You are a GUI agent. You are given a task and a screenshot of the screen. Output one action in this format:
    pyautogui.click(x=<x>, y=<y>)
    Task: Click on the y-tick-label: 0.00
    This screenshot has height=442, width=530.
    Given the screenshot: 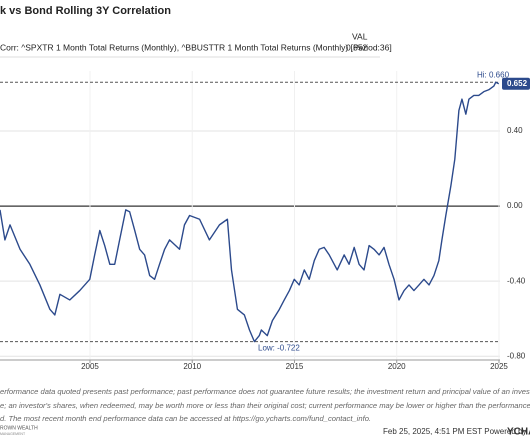 What is the action you would take?
    pyautogui.click(x=515, y=205)
    